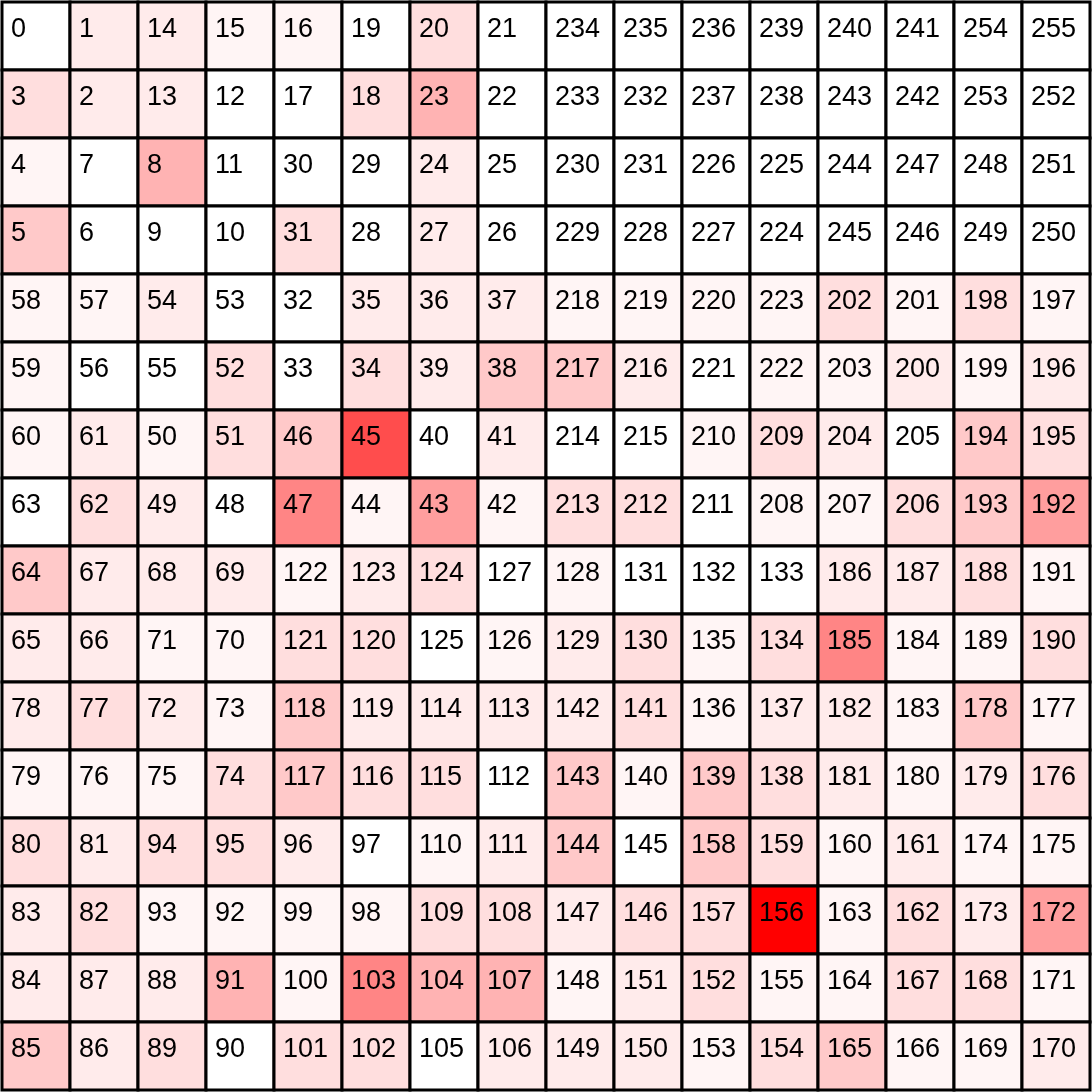 The height and width of the screenshot is (1092, 1092). What do you see at coordinates (94, 572) in the screenshot?
I see `data-label: 67` at bounding box center [94, 572].